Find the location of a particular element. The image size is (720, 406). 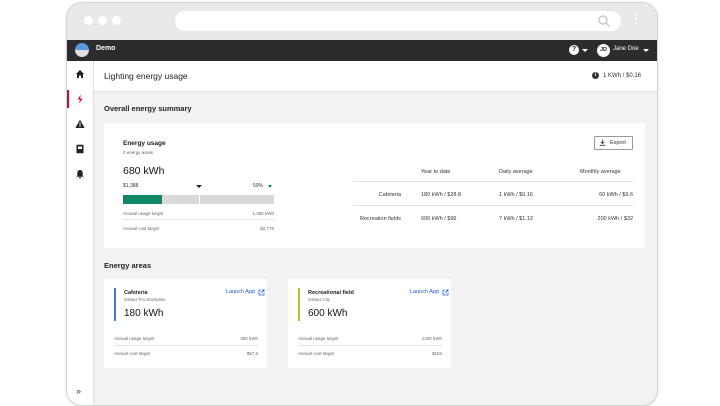

nav-item-notifications is located at coordinates (80, 174).